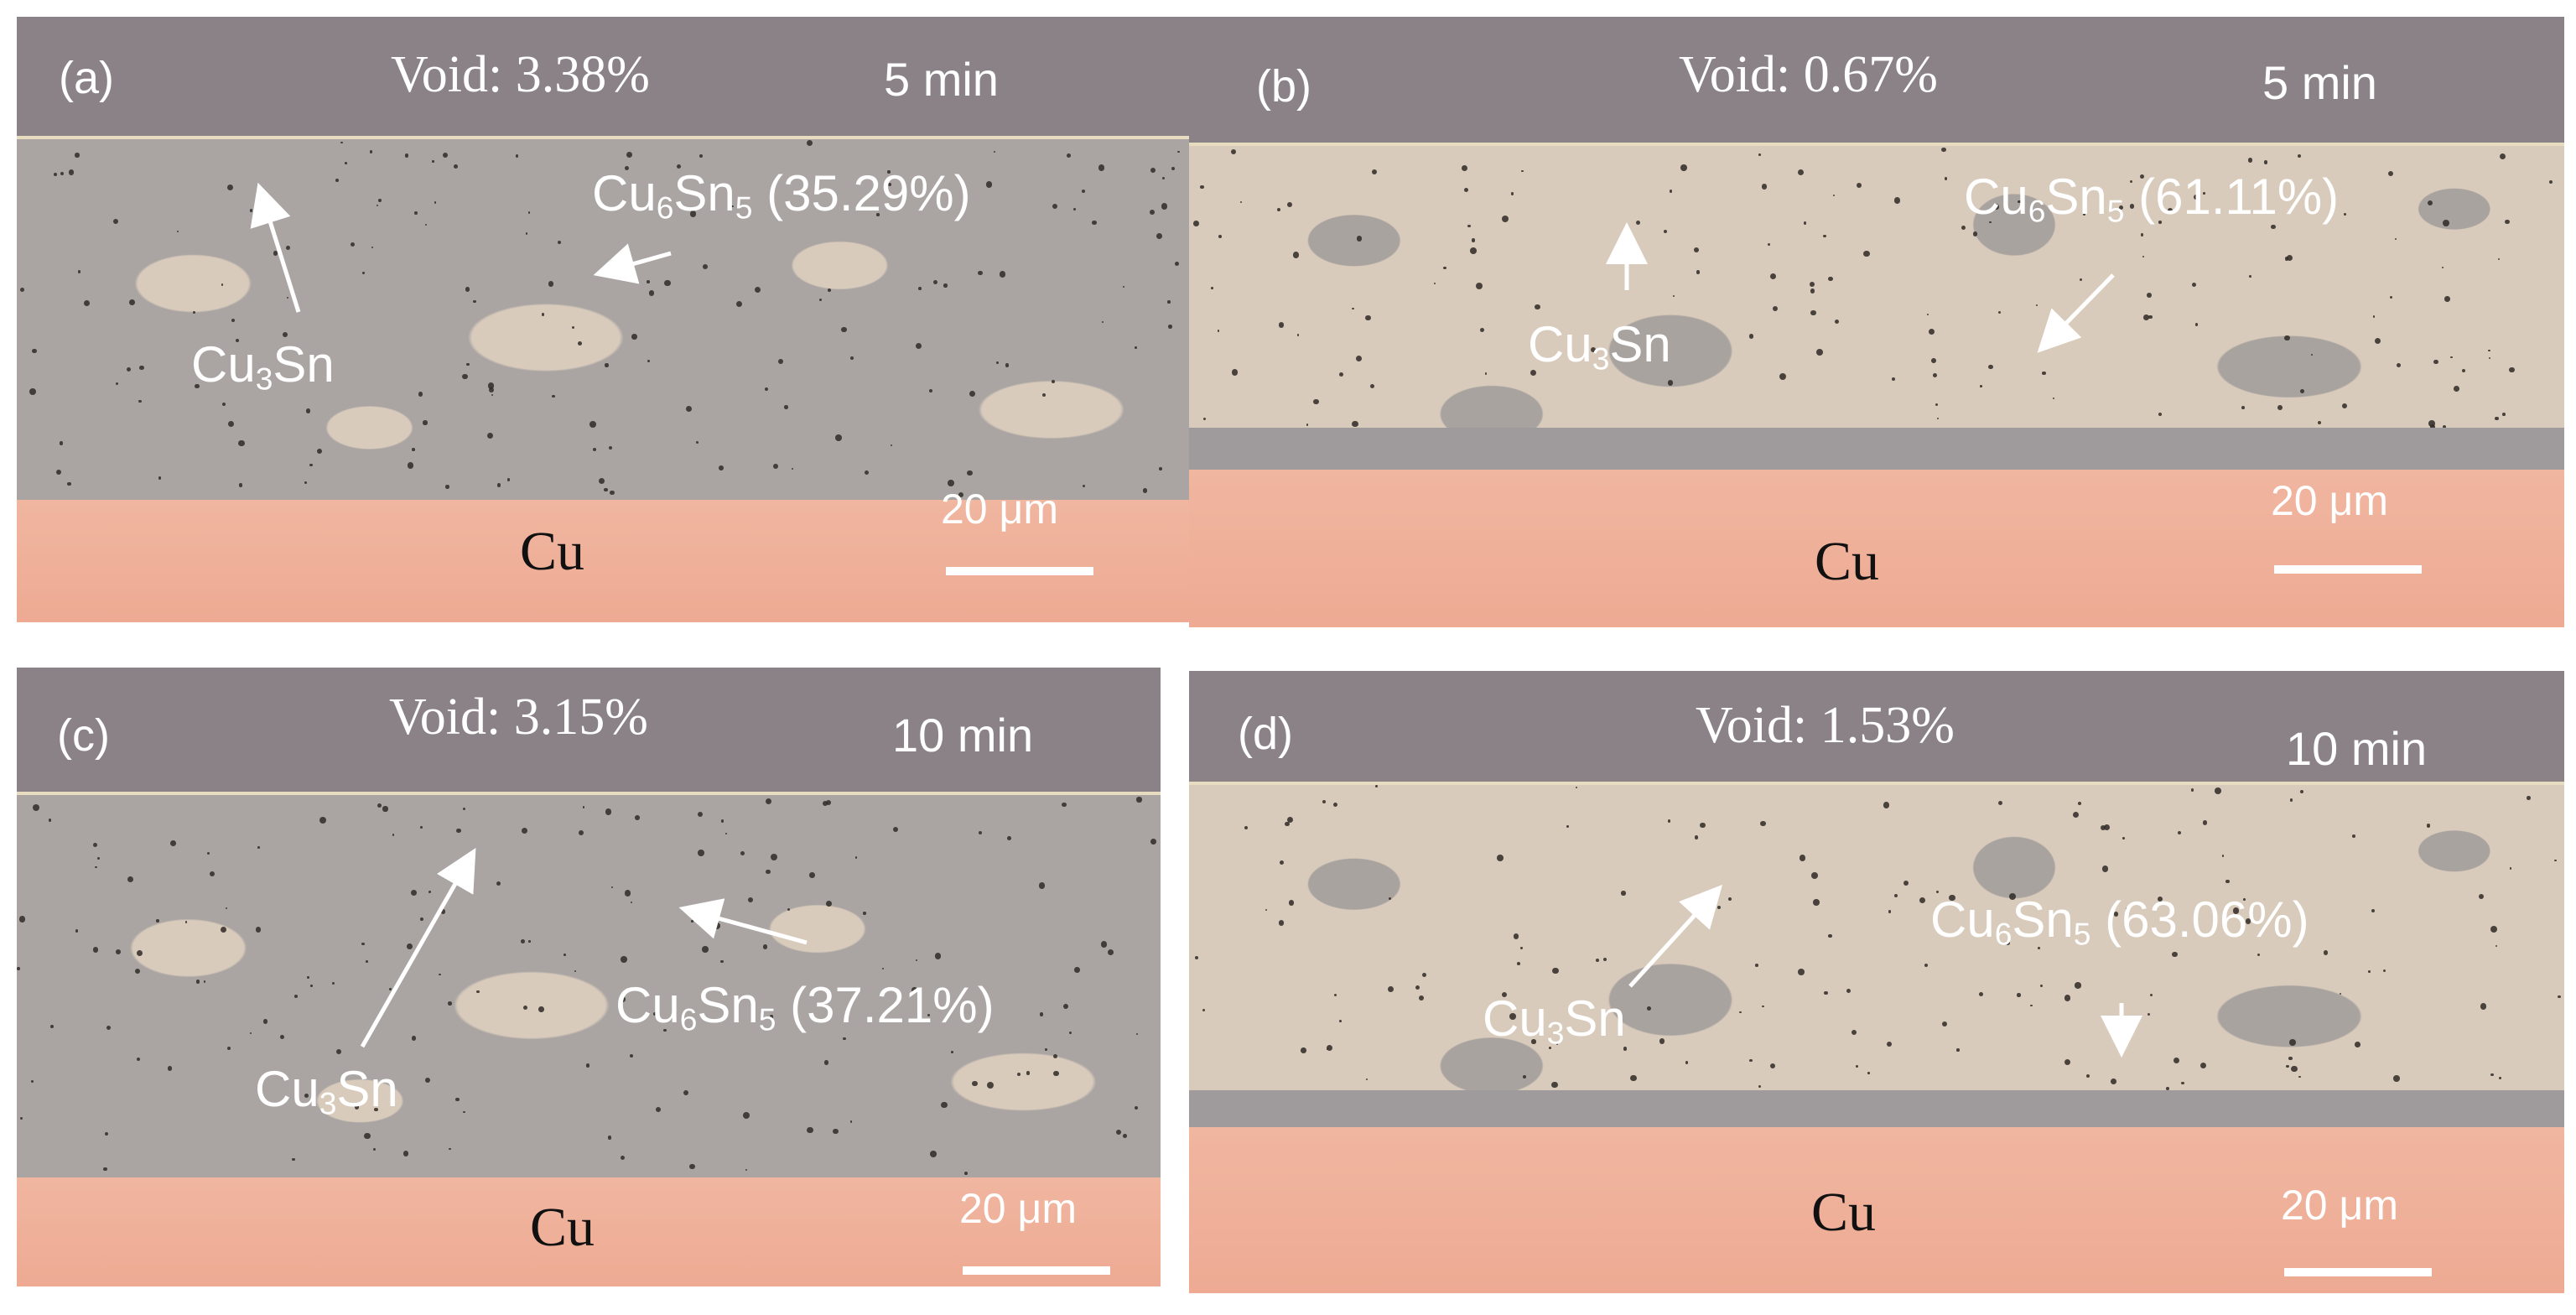 Image resolution: width=2576 pixels, height=1315 pixels. I want to click on interface-line, so click(1876, 783).